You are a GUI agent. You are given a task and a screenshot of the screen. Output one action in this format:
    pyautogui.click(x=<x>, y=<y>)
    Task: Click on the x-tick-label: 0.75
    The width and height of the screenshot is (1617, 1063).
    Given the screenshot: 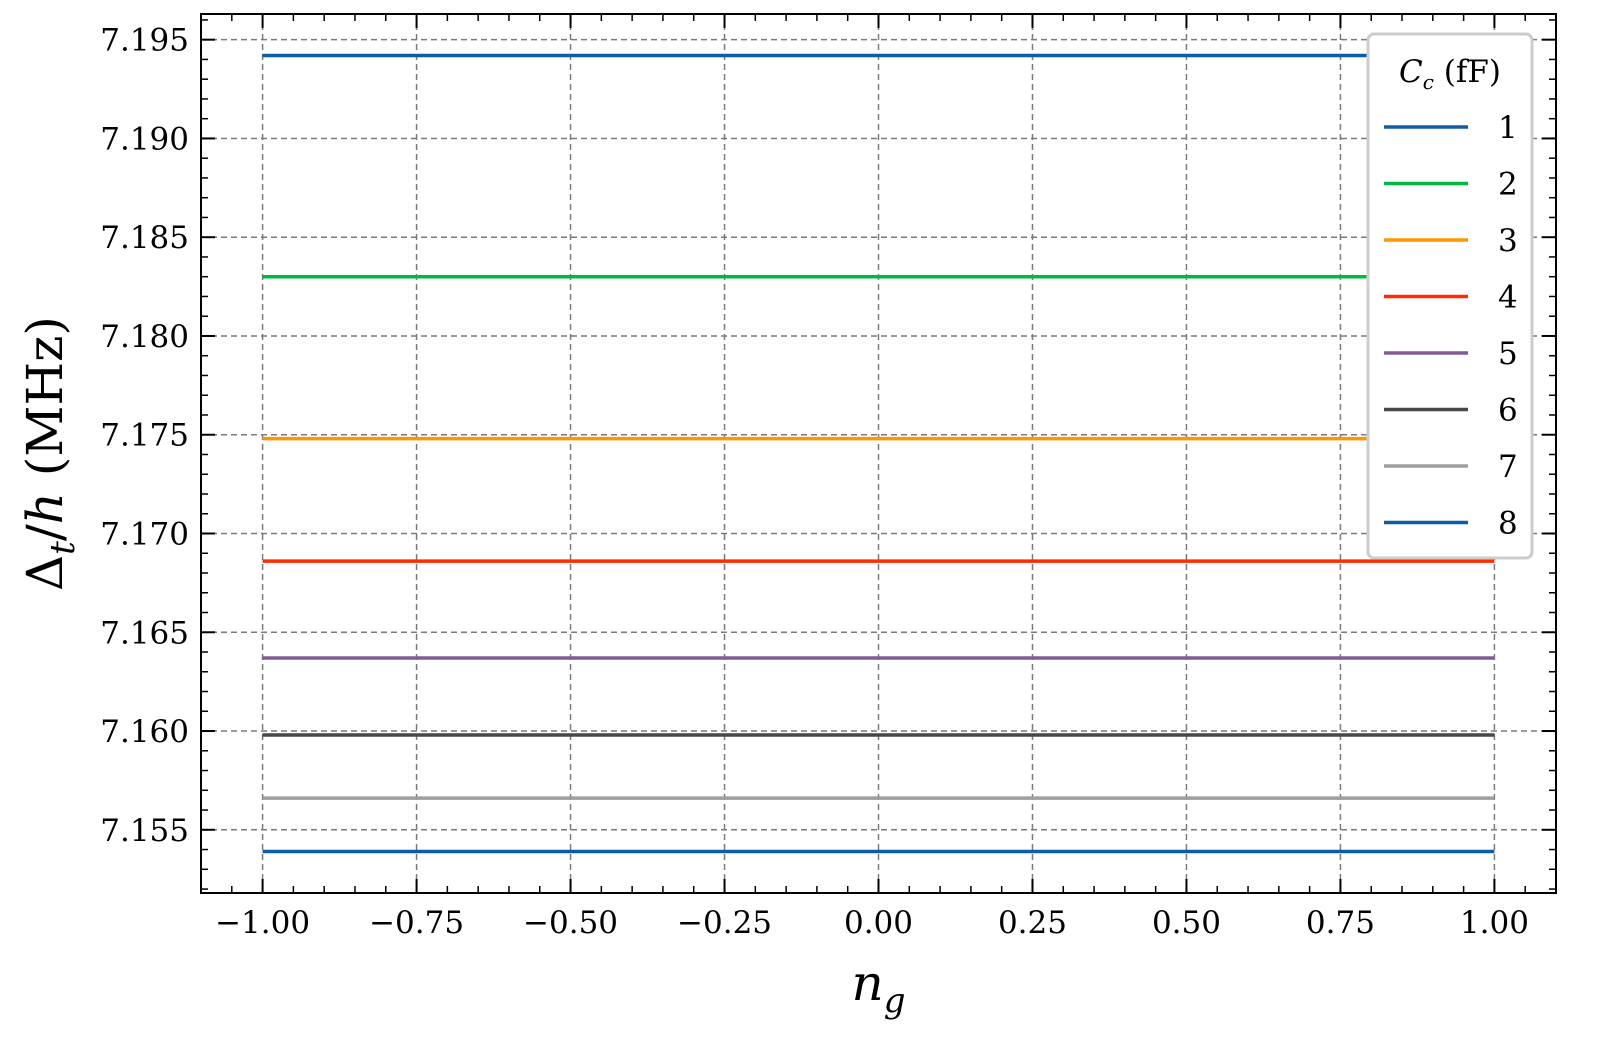 What is the action you would take?
    pyautogui.click(x=1340, y=923)
    